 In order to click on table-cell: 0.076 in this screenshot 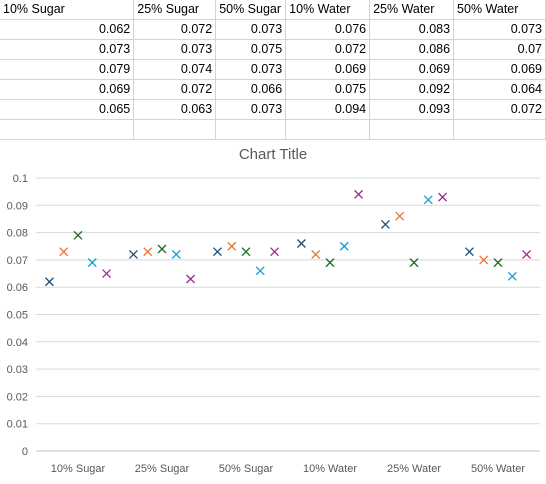, I will do `click(328, 29)`.